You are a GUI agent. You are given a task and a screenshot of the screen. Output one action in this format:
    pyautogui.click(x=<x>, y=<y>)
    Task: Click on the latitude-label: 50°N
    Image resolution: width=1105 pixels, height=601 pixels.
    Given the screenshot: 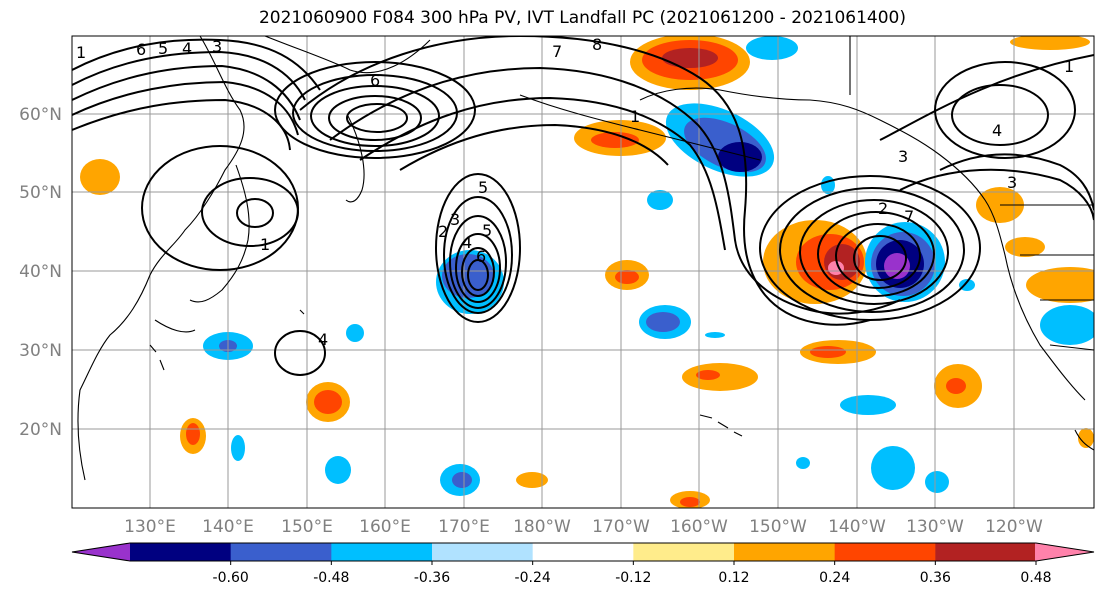 What is the action you would take?
    pyautogui.click(x=40, y=193)
    